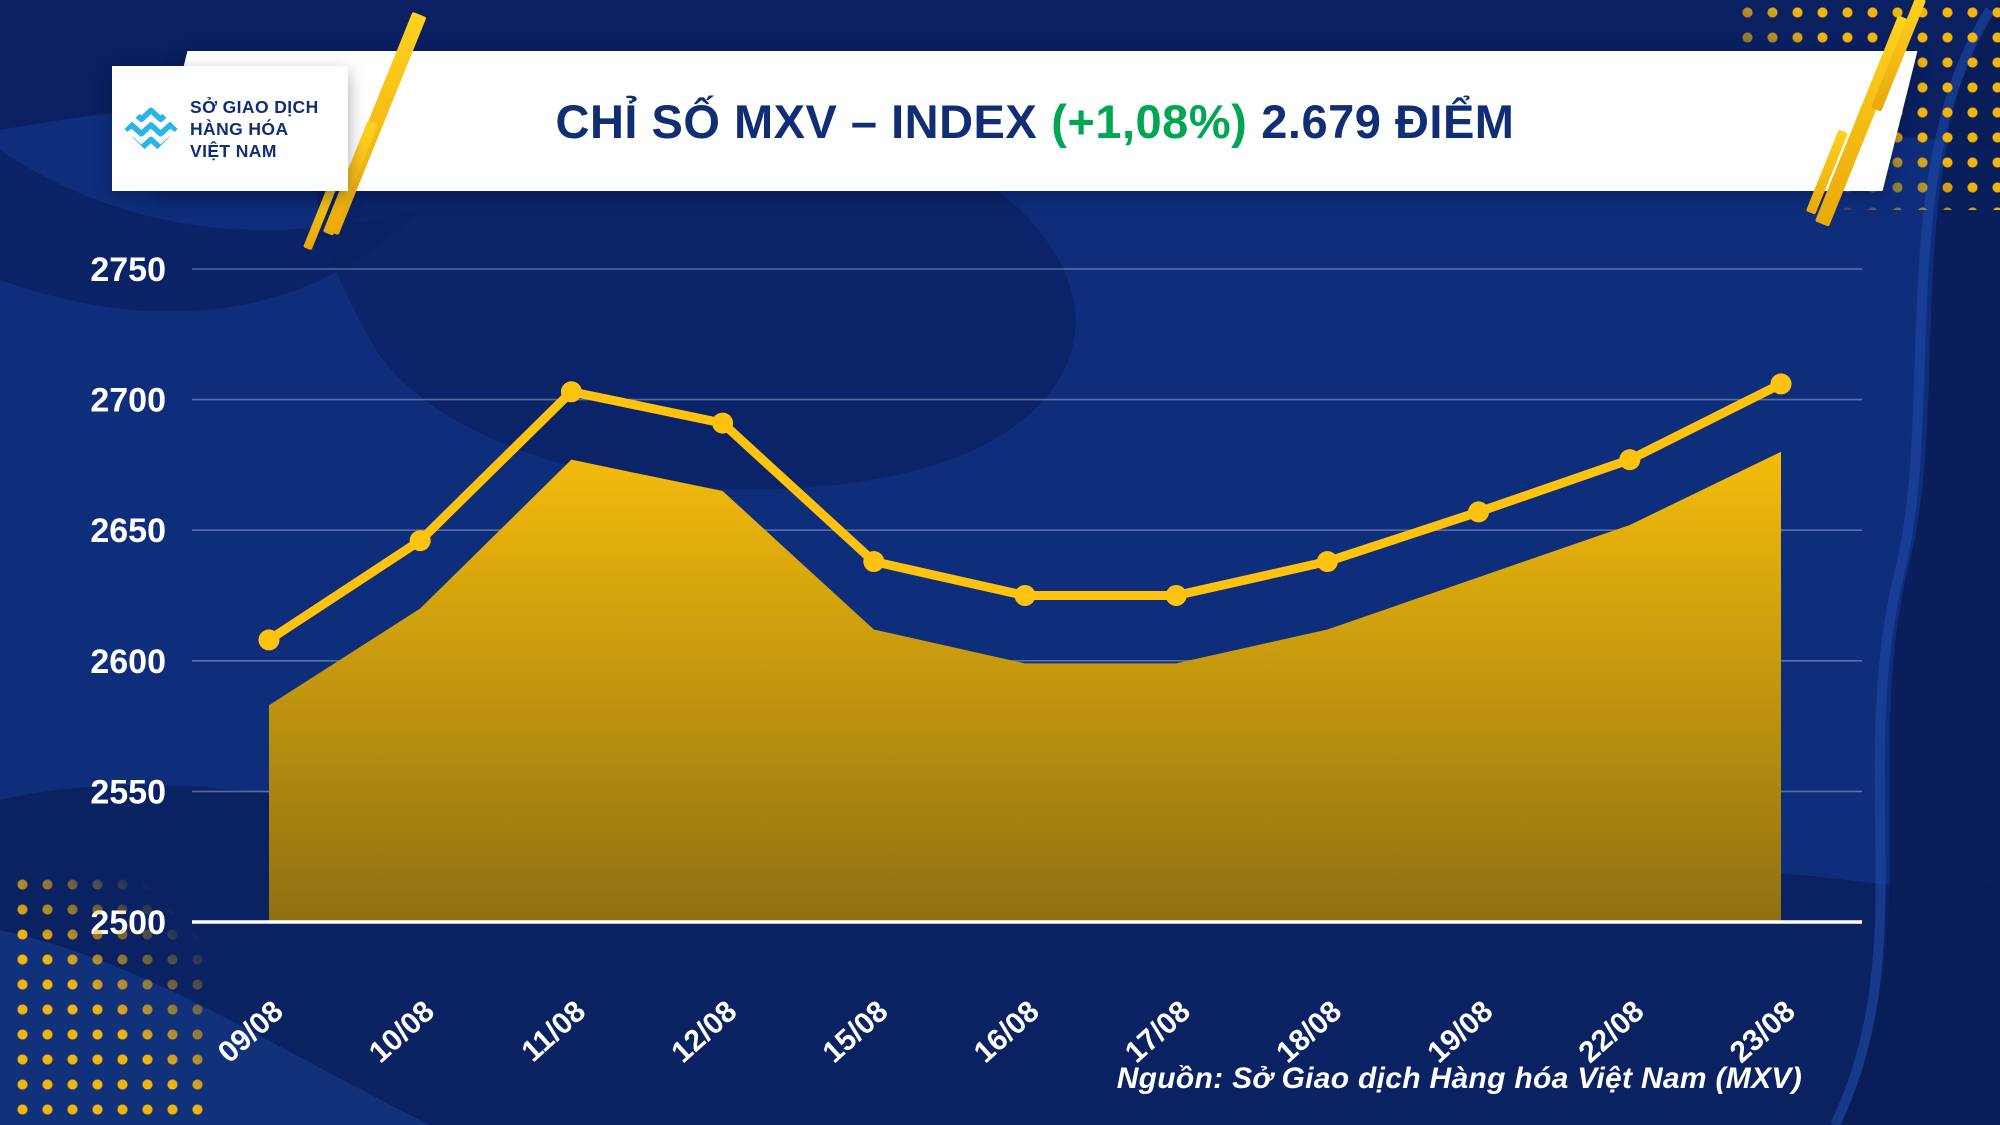  What do you see at coordinates (1763, 1032) in the screenshot?
I see `x-axis-label: 23/08` at bounding box center [1763, 1032].